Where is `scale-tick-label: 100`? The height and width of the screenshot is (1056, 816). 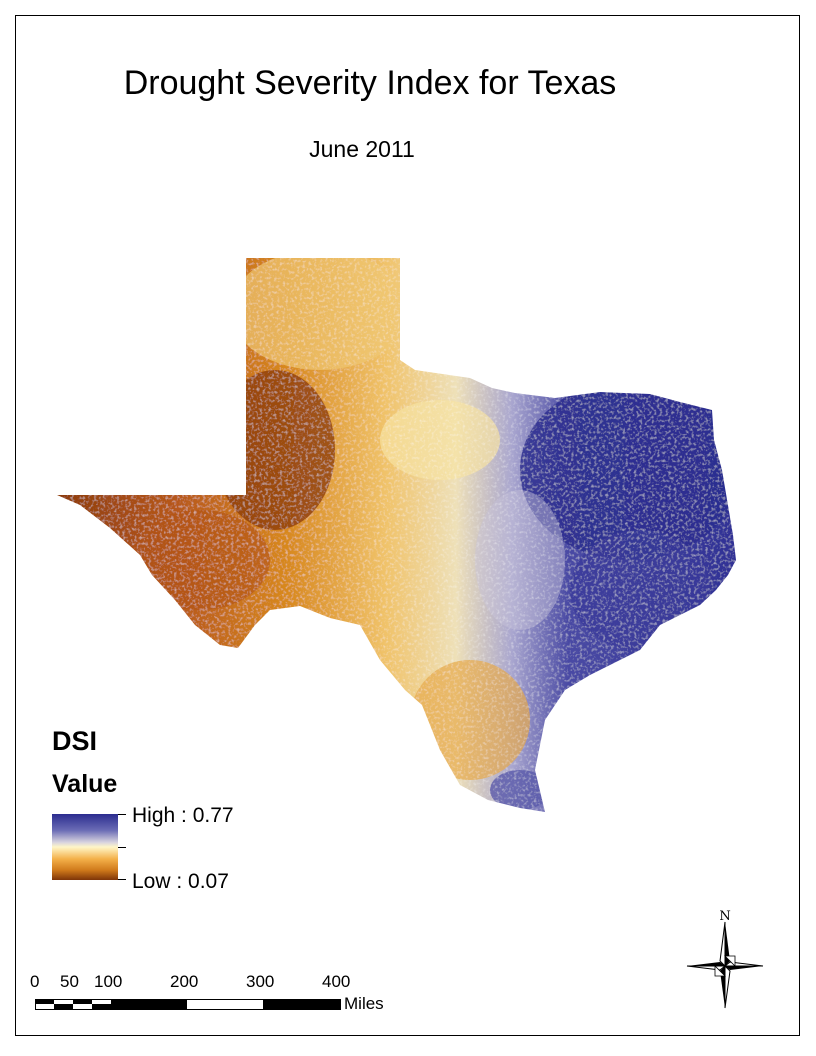 scale-tick-label: 100 is located at coordinates (108, 981).